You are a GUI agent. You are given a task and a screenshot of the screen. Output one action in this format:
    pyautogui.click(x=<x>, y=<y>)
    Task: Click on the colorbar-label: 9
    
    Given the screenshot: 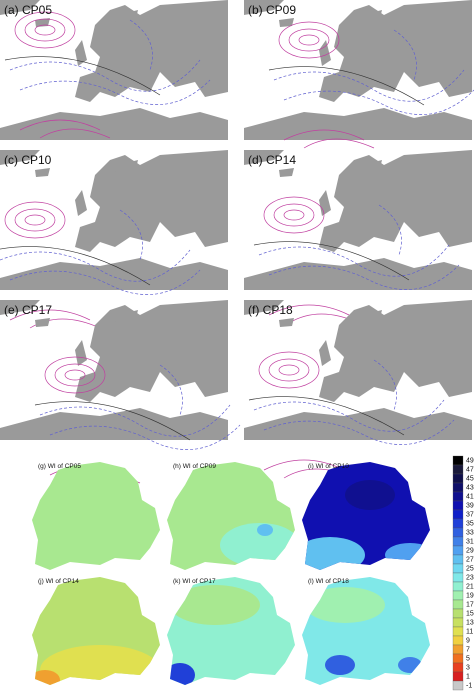 What is the action you would take?
    pyautogui.click(x=468, y=640)
    